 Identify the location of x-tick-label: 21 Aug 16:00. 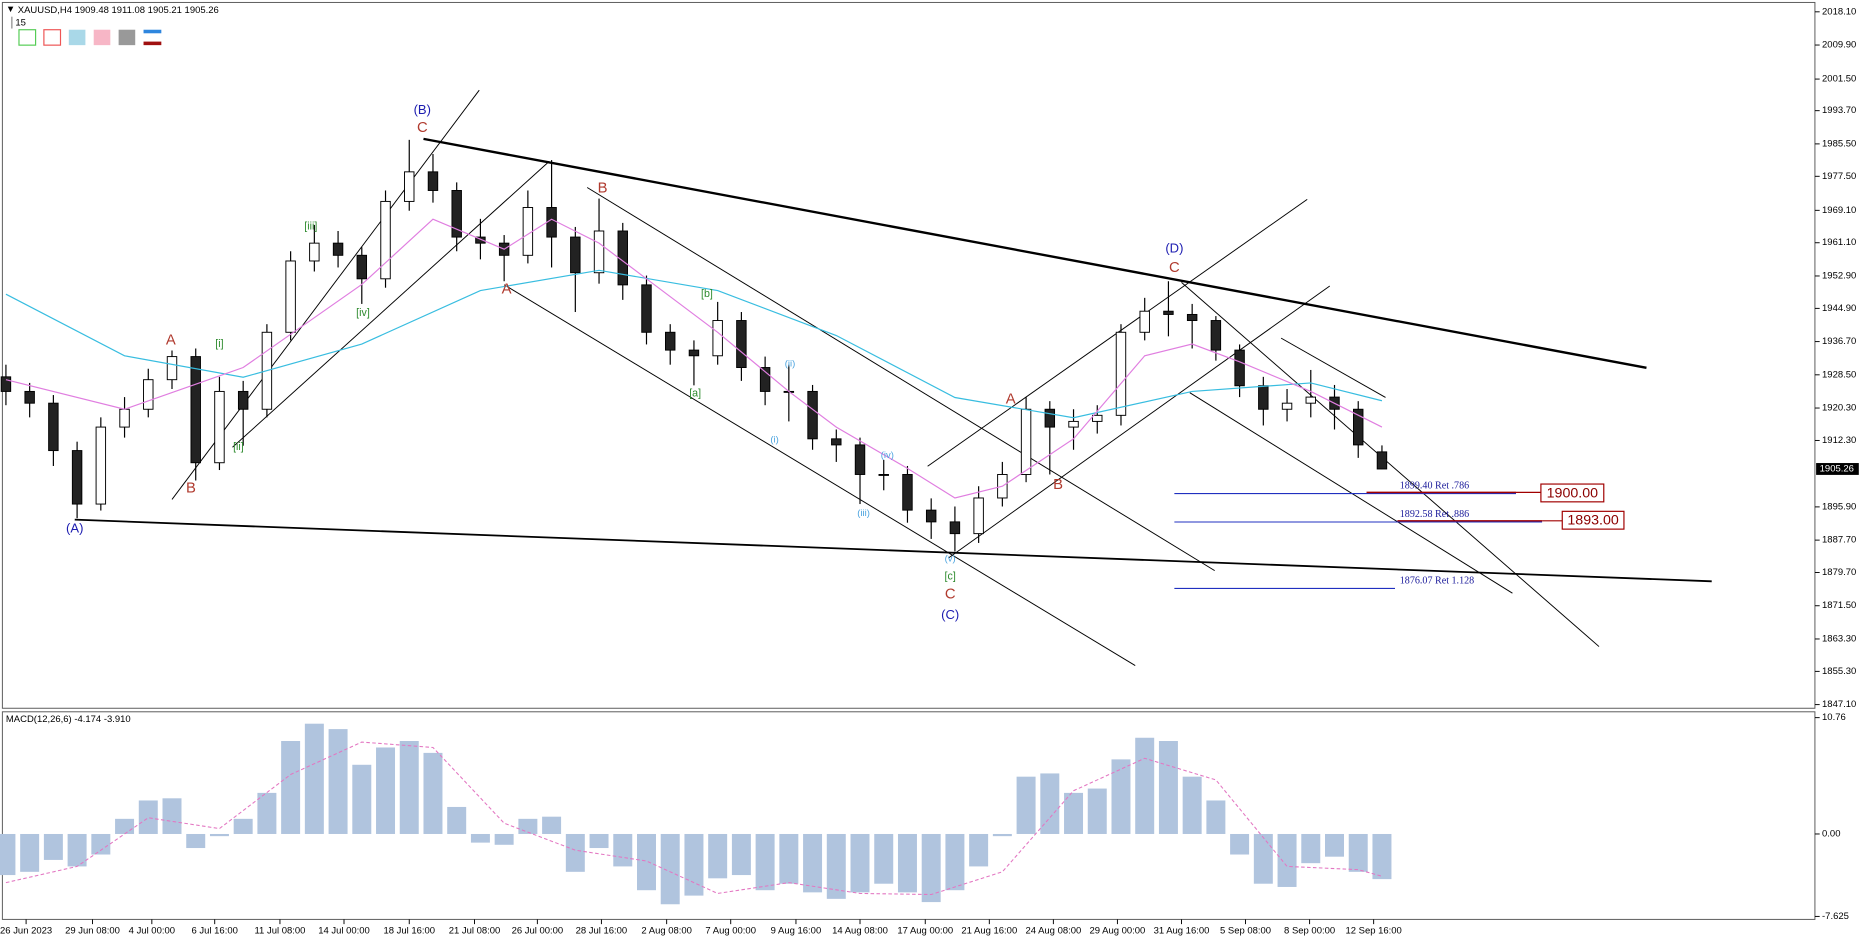
(989, 931).